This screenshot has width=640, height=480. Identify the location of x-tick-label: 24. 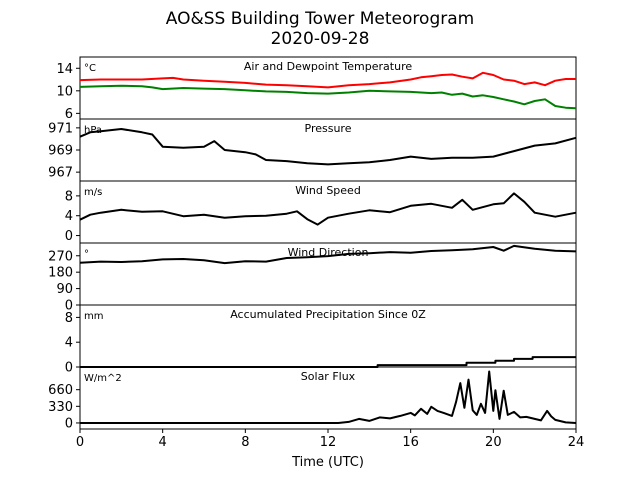
(576, 442).